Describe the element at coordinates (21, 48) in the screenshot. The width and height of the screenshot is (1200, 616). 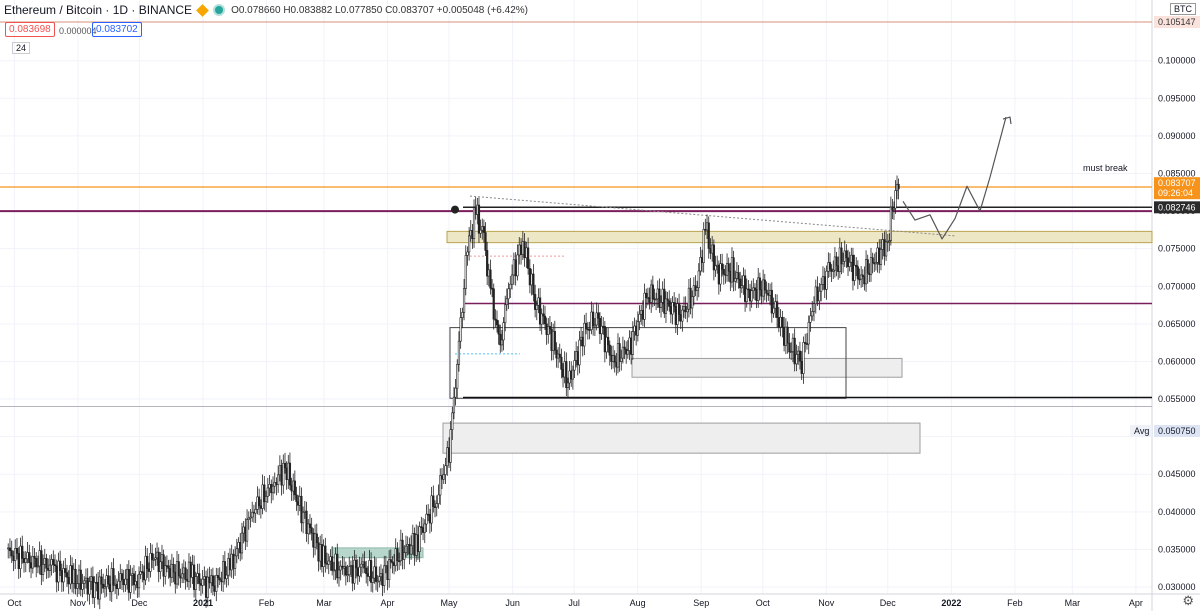
I see `volume-quantity: 24` at that location.